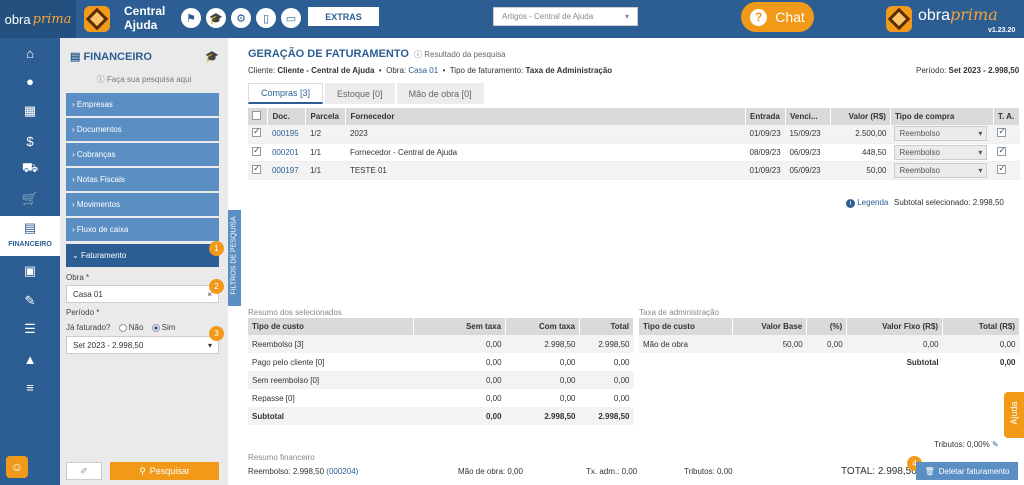 This screenshot has height=485, width=1024. I want to click on truck-icon: ⛟, so click(30, 167).